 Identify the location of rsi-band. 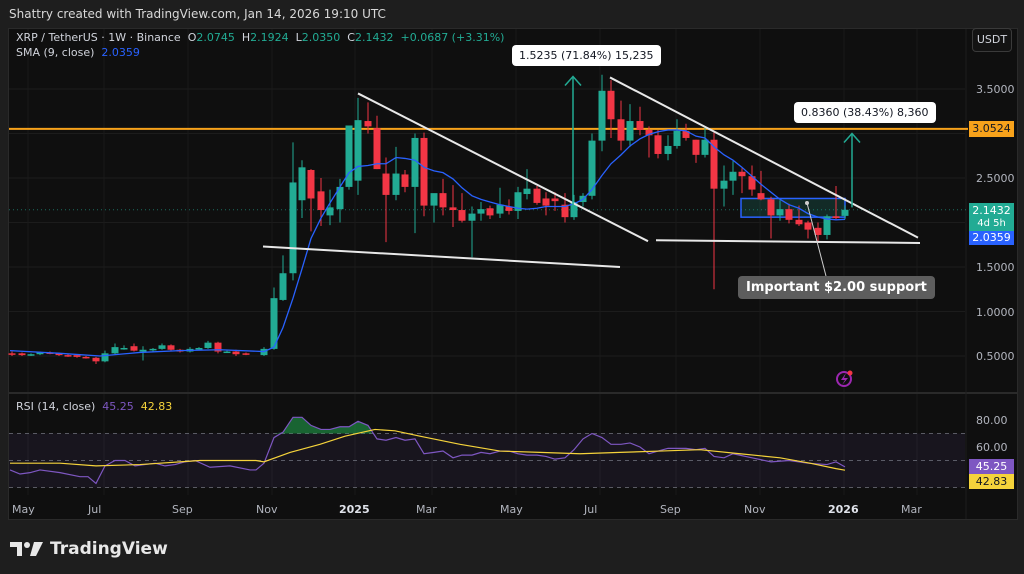
(487, 460).